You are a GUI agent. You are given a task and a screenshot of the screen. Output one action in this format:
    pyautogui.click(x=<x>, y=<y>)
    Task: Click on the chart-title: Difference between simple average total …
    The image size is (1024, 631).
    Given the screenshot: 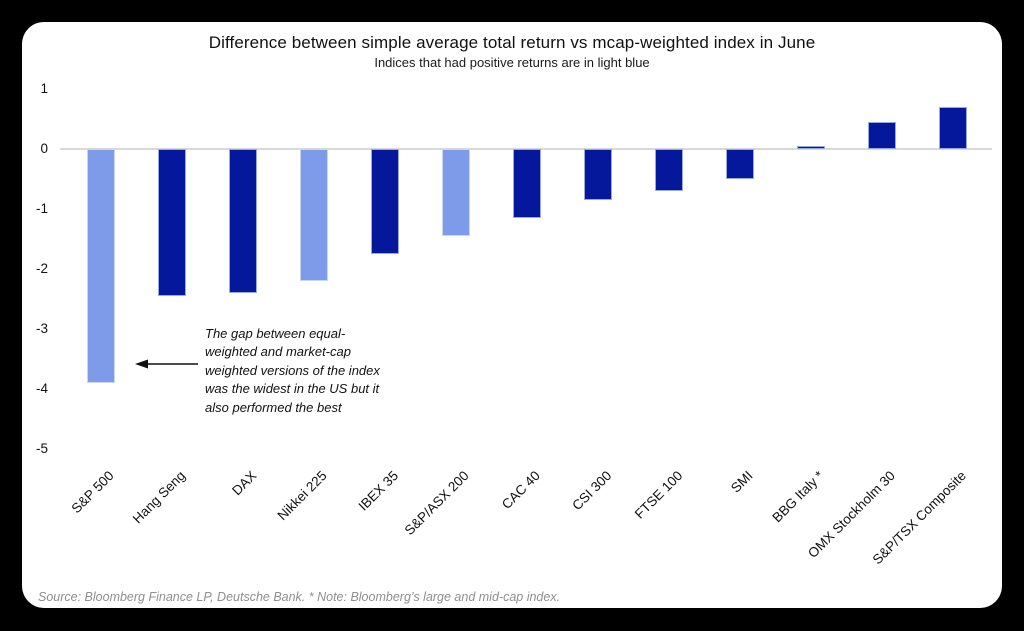 What is the action you would take?
    pyautogui.click(x=512, y=42)
    